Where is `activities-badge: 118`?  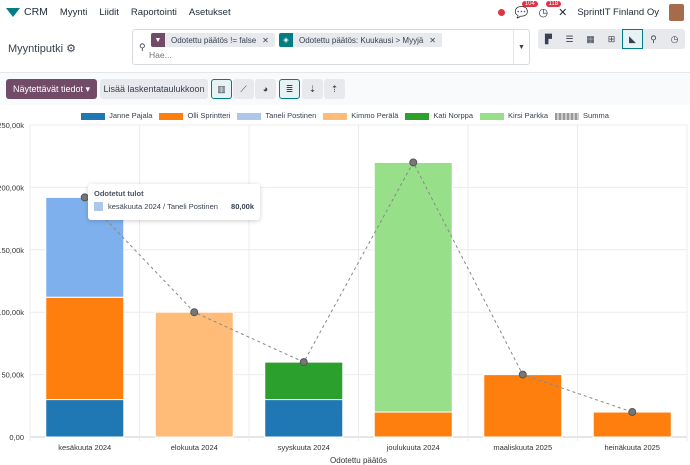 activities-badge: 118 is located at coordinates (553, 3).